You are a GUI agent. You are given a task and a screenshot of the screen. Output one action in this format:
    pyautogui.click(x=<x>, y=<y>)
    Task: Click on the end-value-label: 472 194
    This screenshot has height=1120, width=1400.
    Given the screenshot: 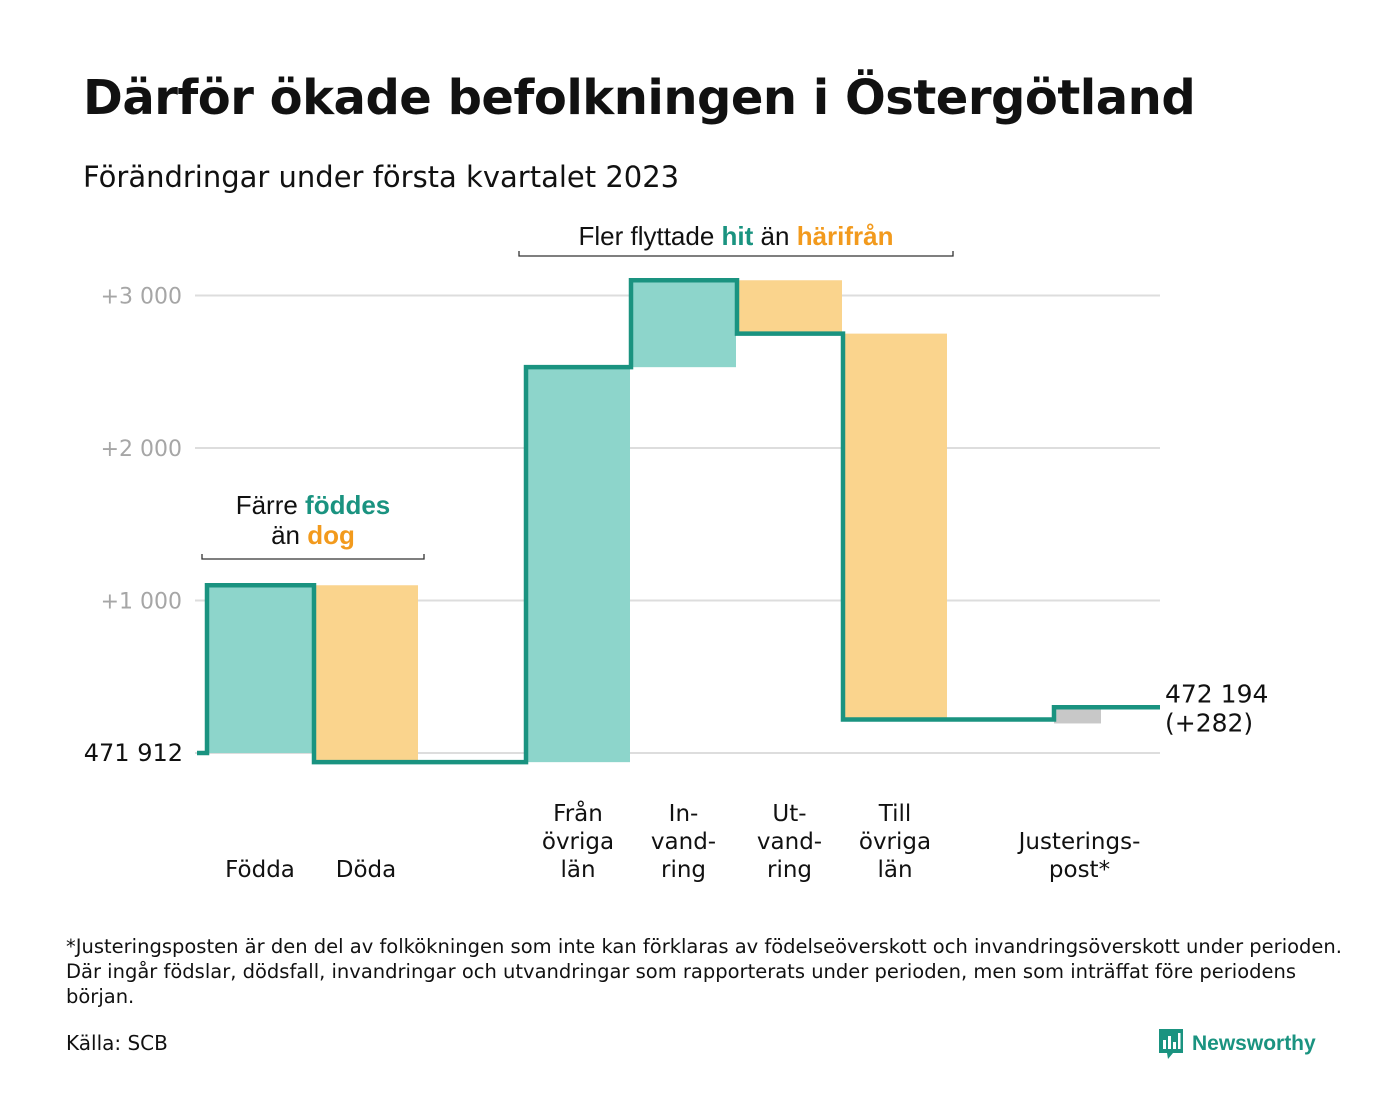 What is the action you would take?
    pyautogui.click(x=1216, y=693)
    